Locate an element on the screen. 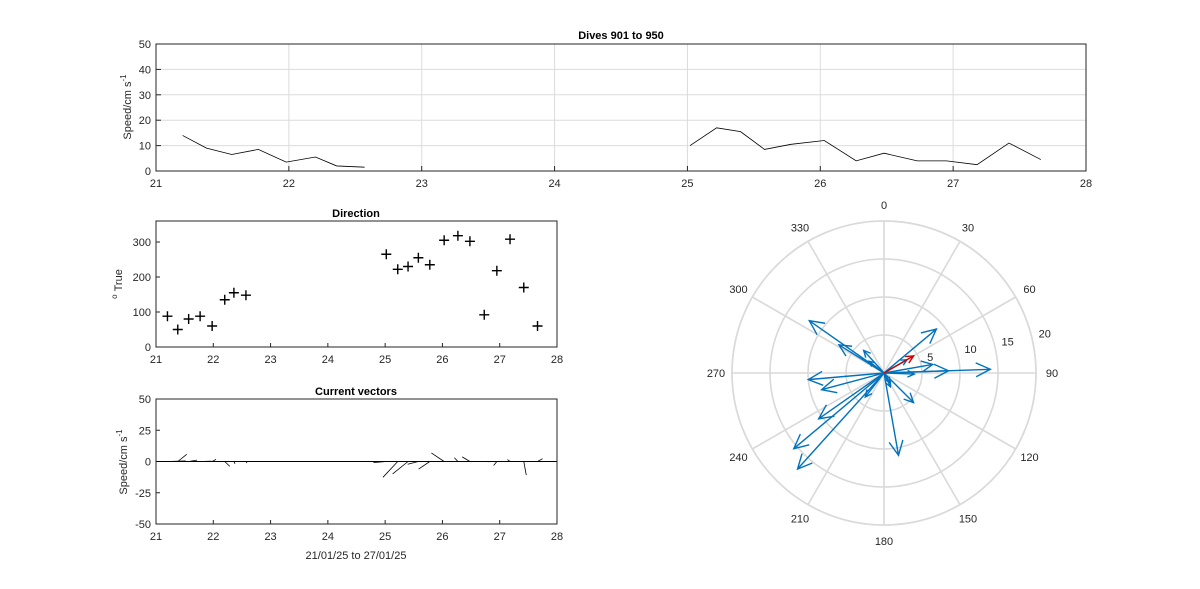  vectors-ytick-label: -25 is located at coordinates (143, 494).